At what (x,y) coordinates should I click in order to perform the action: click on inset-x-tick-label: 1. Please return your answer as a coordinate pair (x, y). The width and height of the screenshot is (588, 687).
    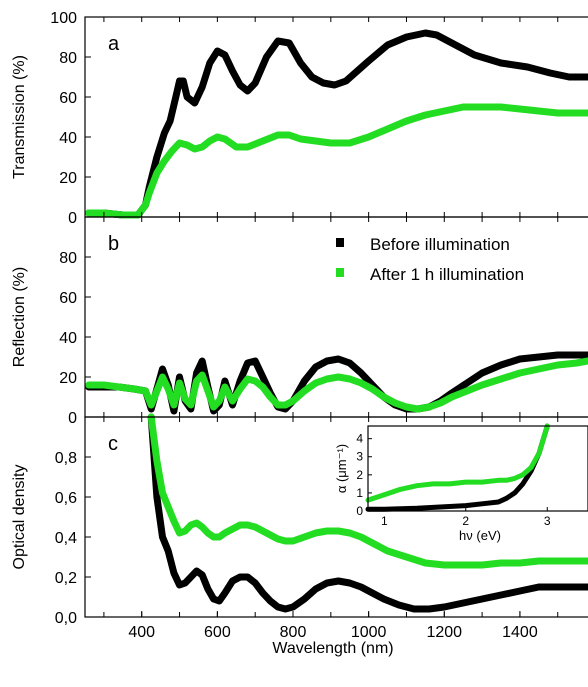
    Looking at the image, I should click on (384, 521).